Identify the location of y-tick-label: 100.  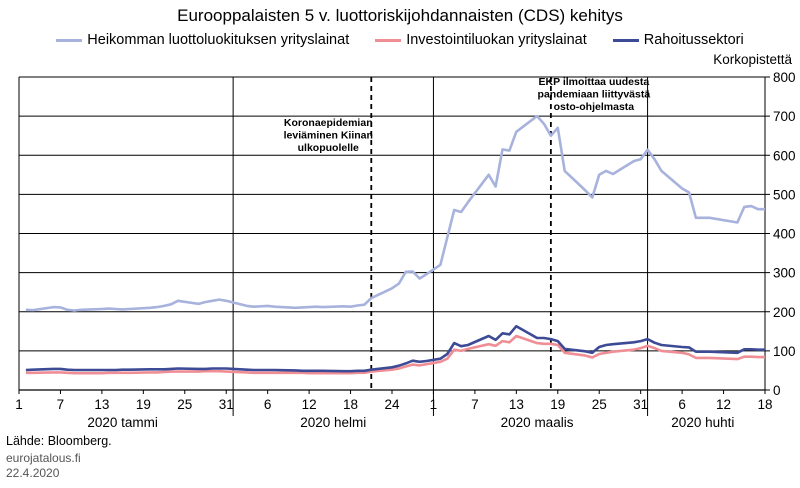
(784, 351).